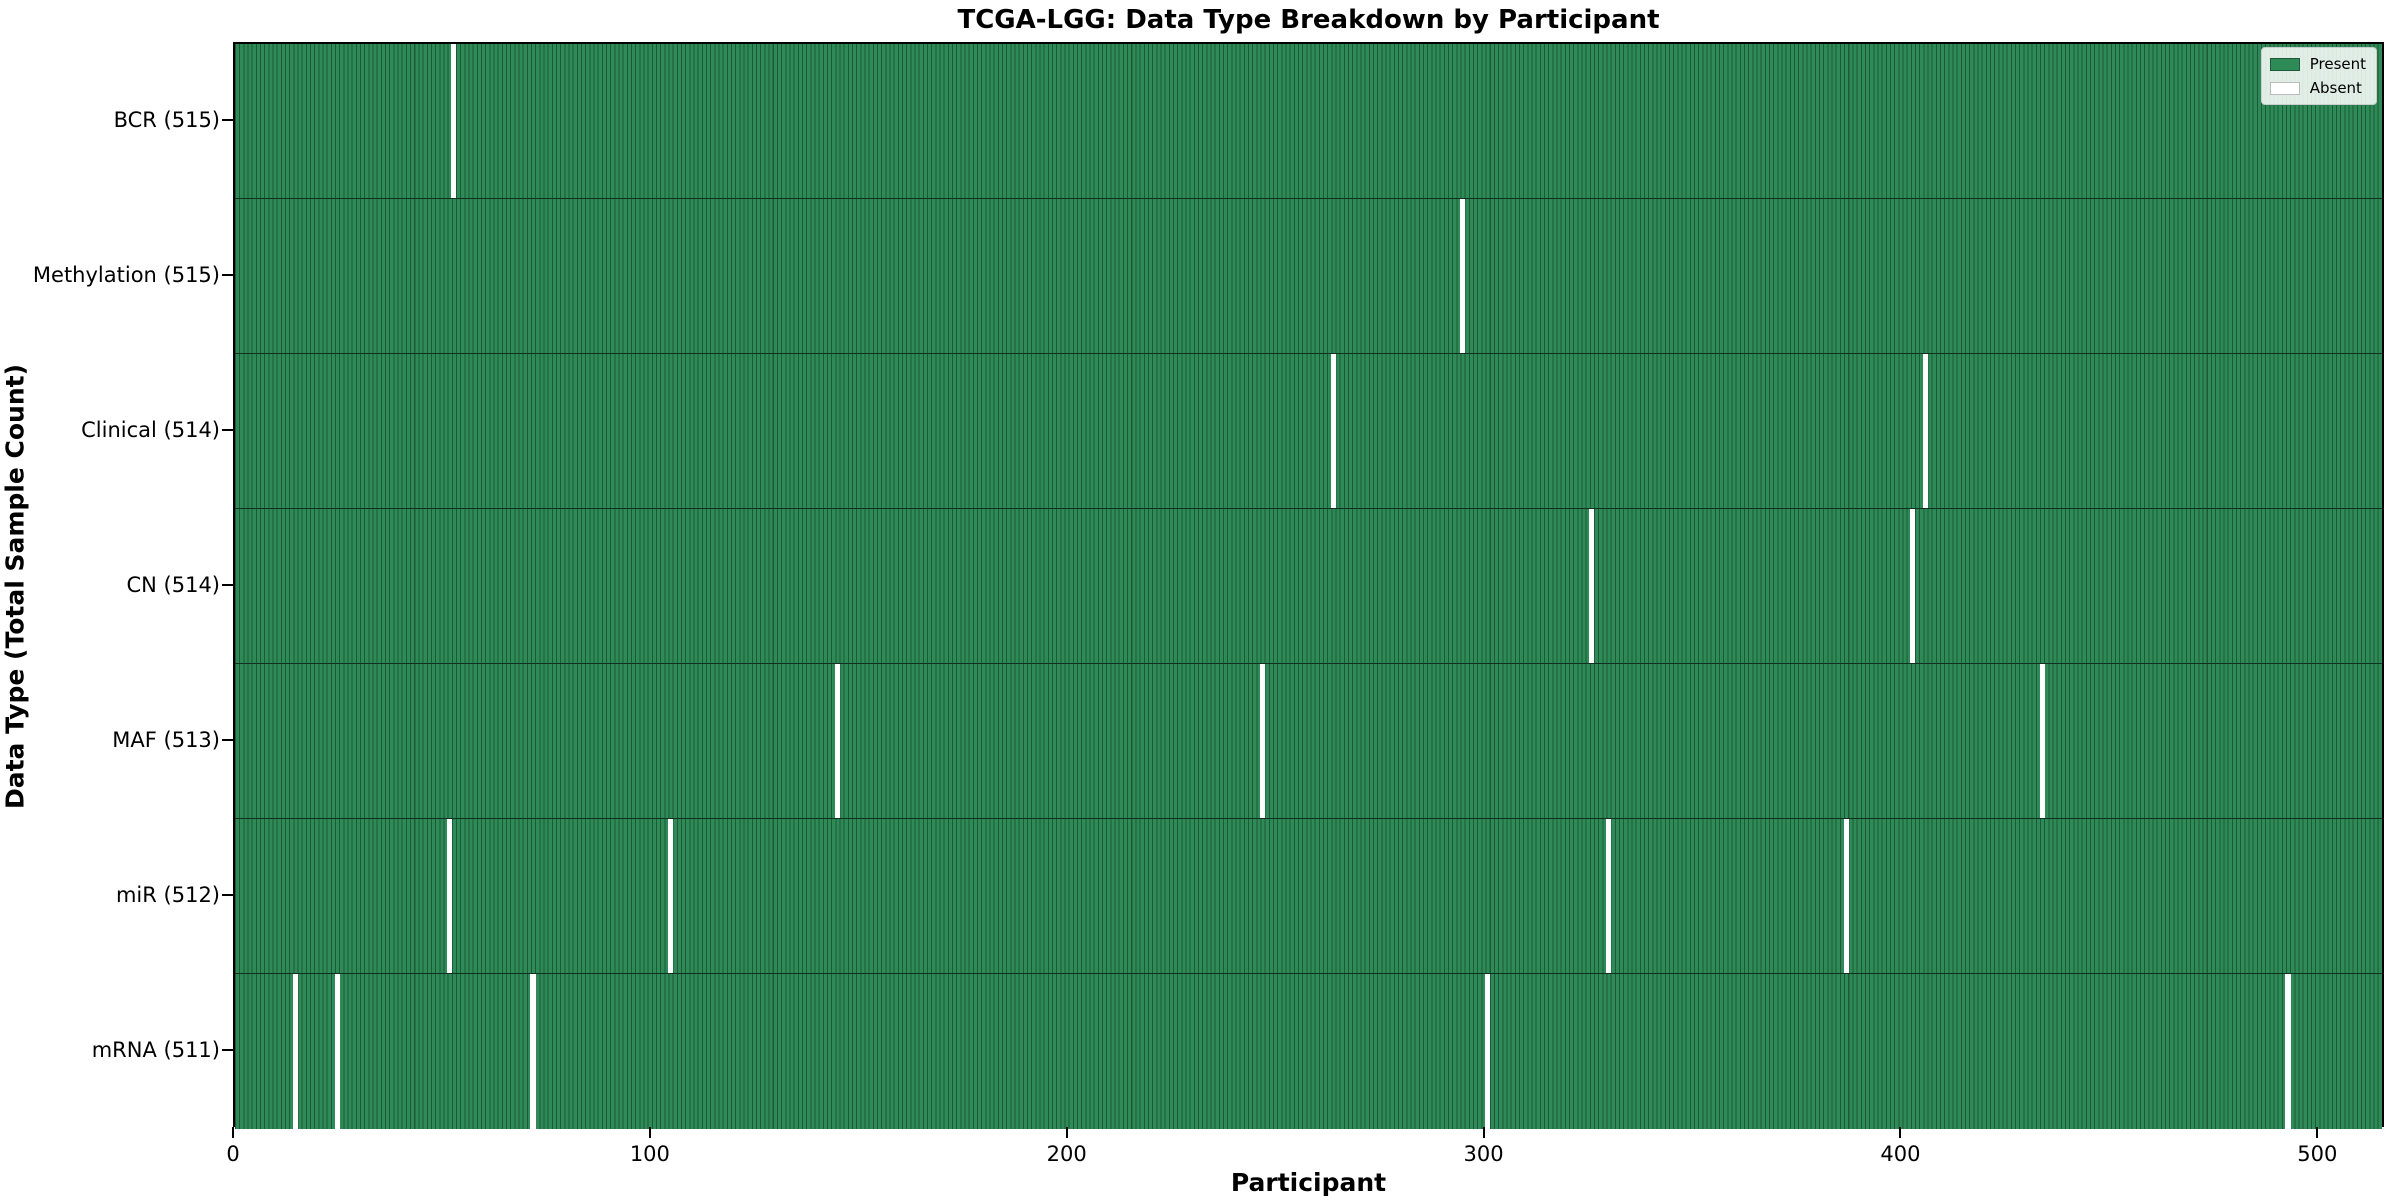  Describe the element at coordinates (1308, 1051) in the screenshot. I see `datatype-row-mrna` at that location.